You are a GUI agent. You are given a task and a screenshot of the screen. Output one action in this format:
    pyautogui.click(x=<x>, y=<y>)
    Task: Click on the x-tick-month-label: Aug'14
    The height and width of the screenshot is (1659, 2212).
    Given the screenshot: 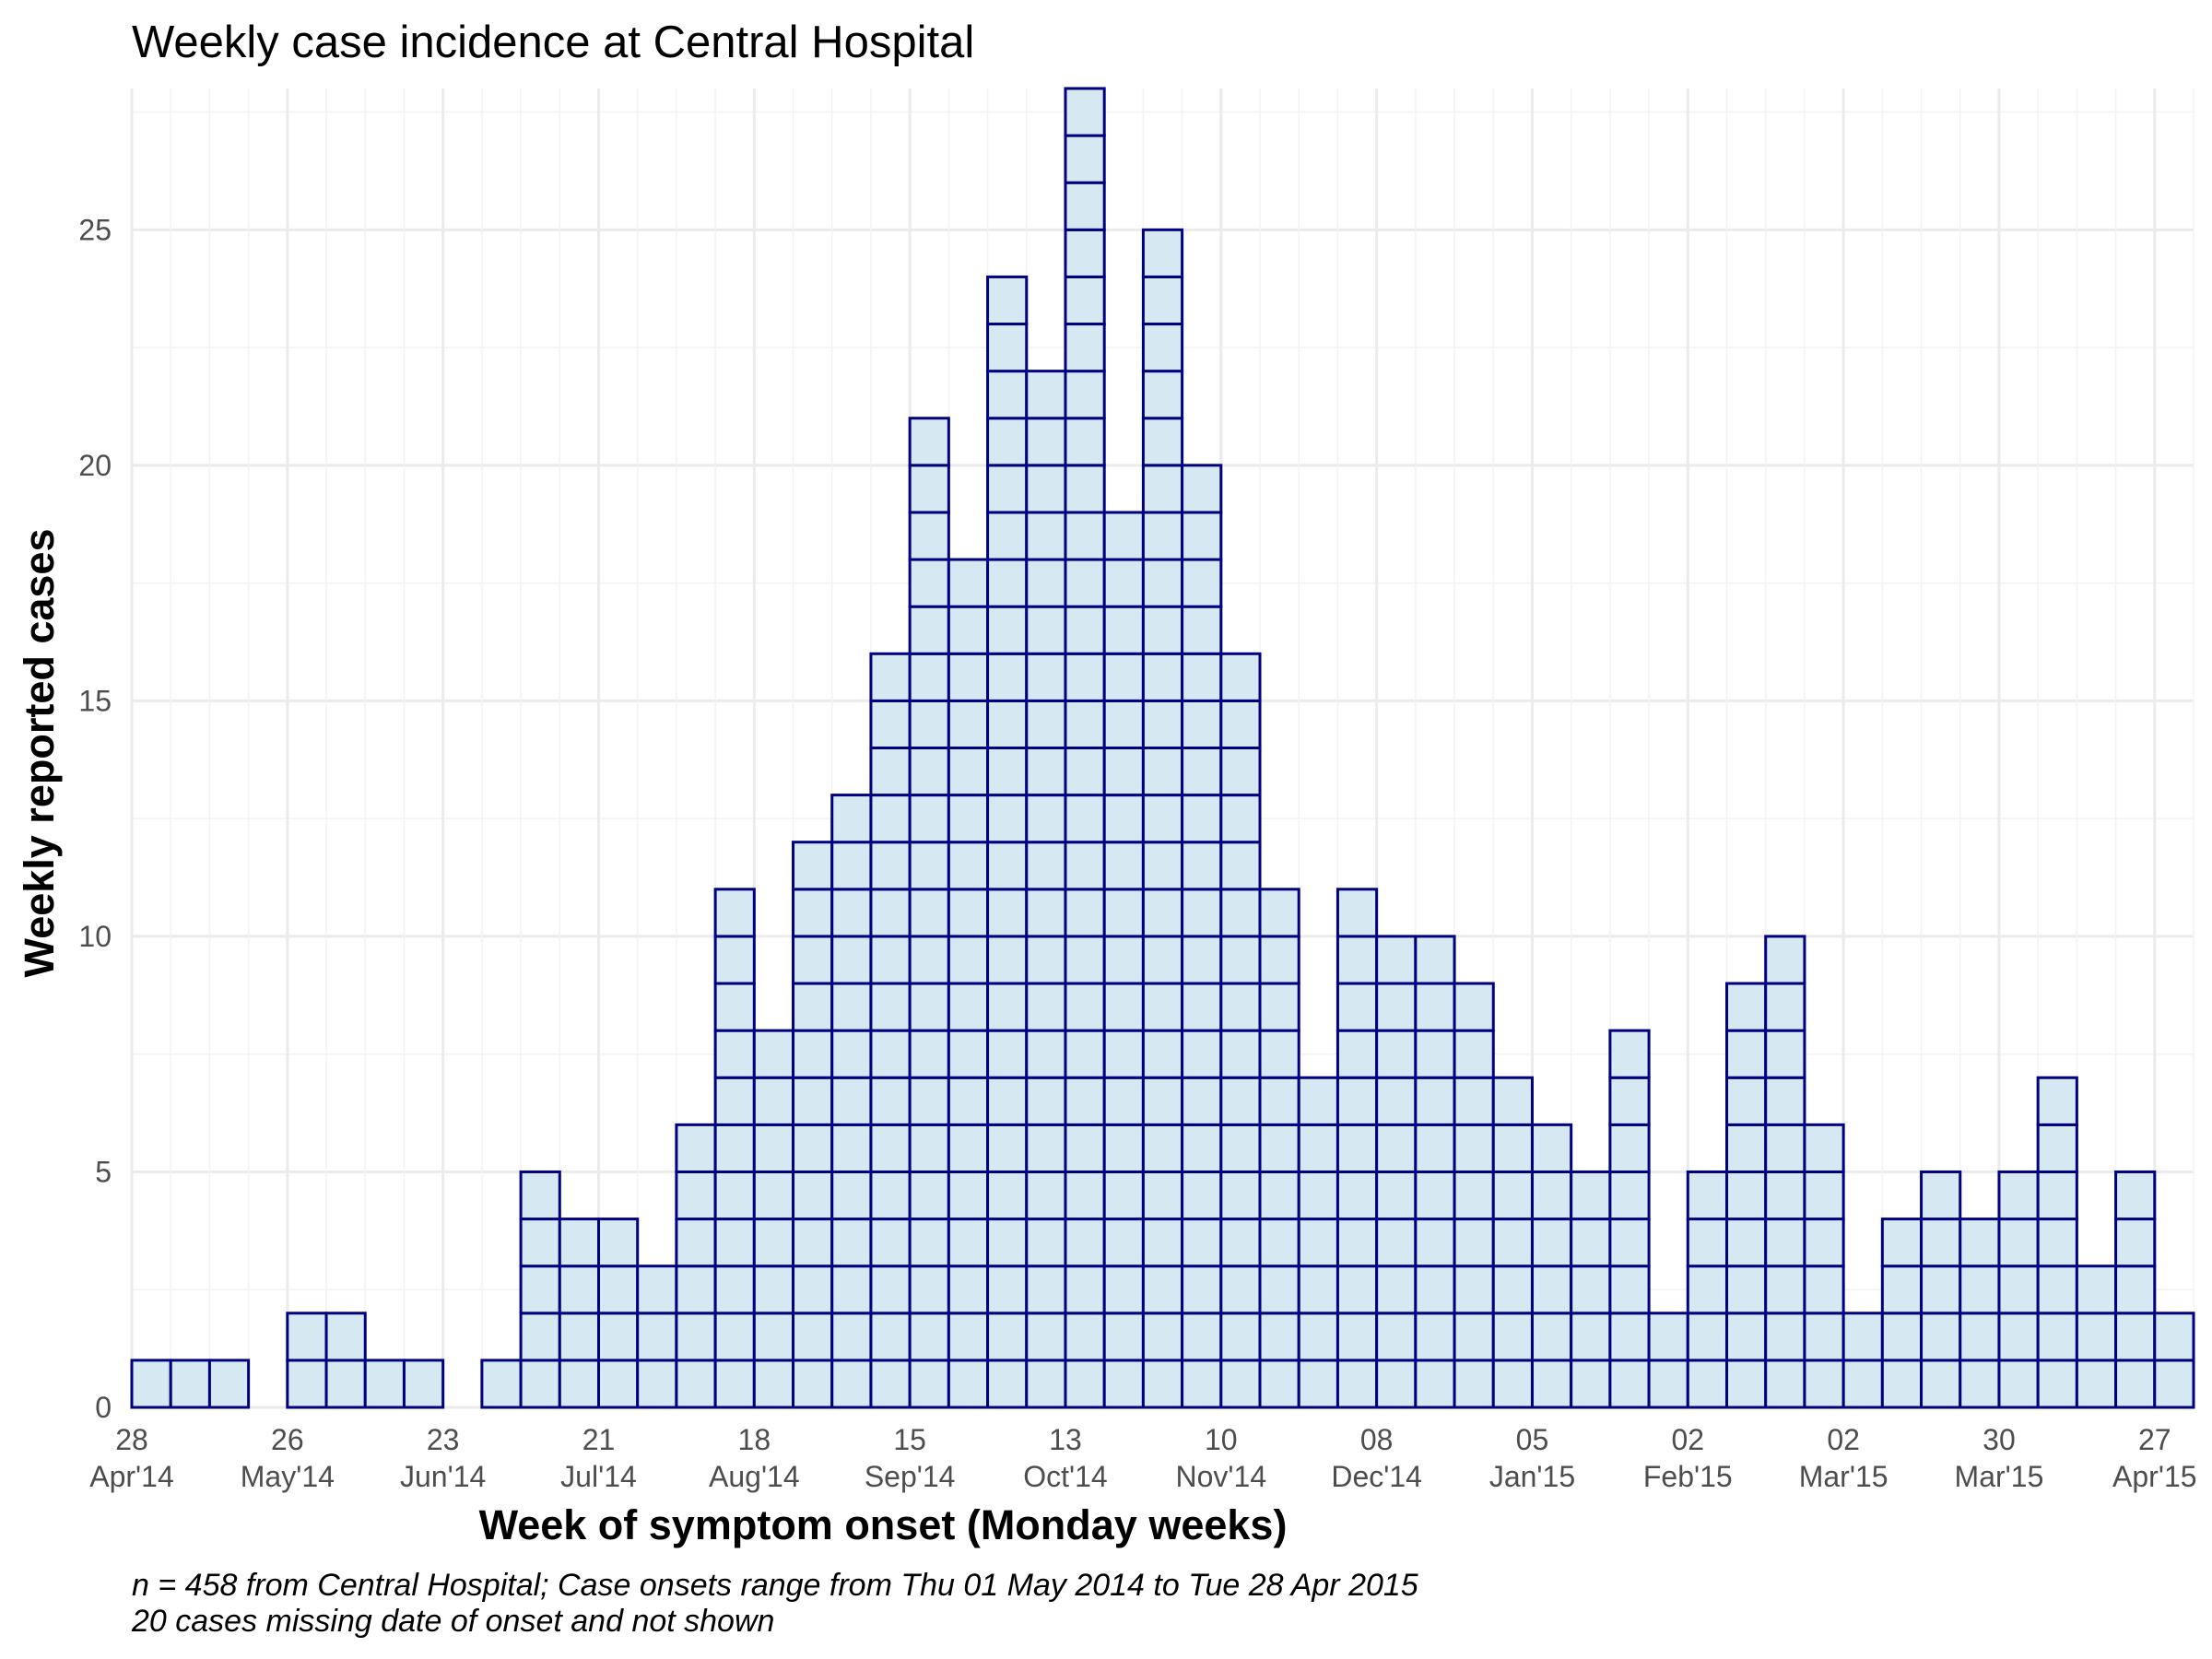 What is the action you would take?
    pyautogui.click(x=754, y=1476)
    